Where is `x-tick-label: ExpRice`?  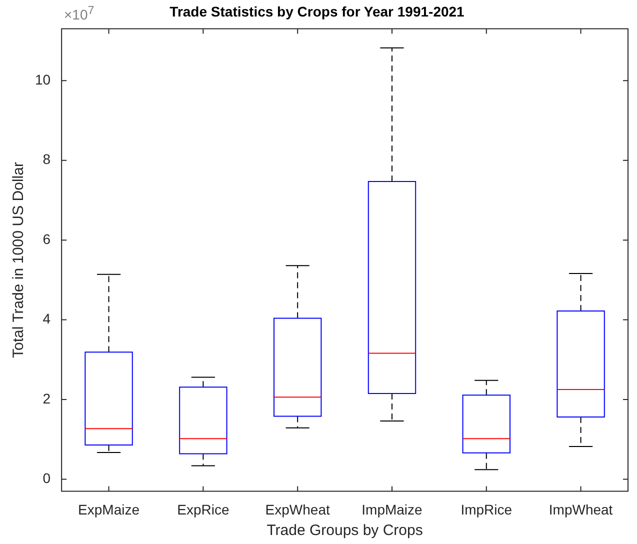
x-tick-label: ExpRice is located at coordinates (203, 509).